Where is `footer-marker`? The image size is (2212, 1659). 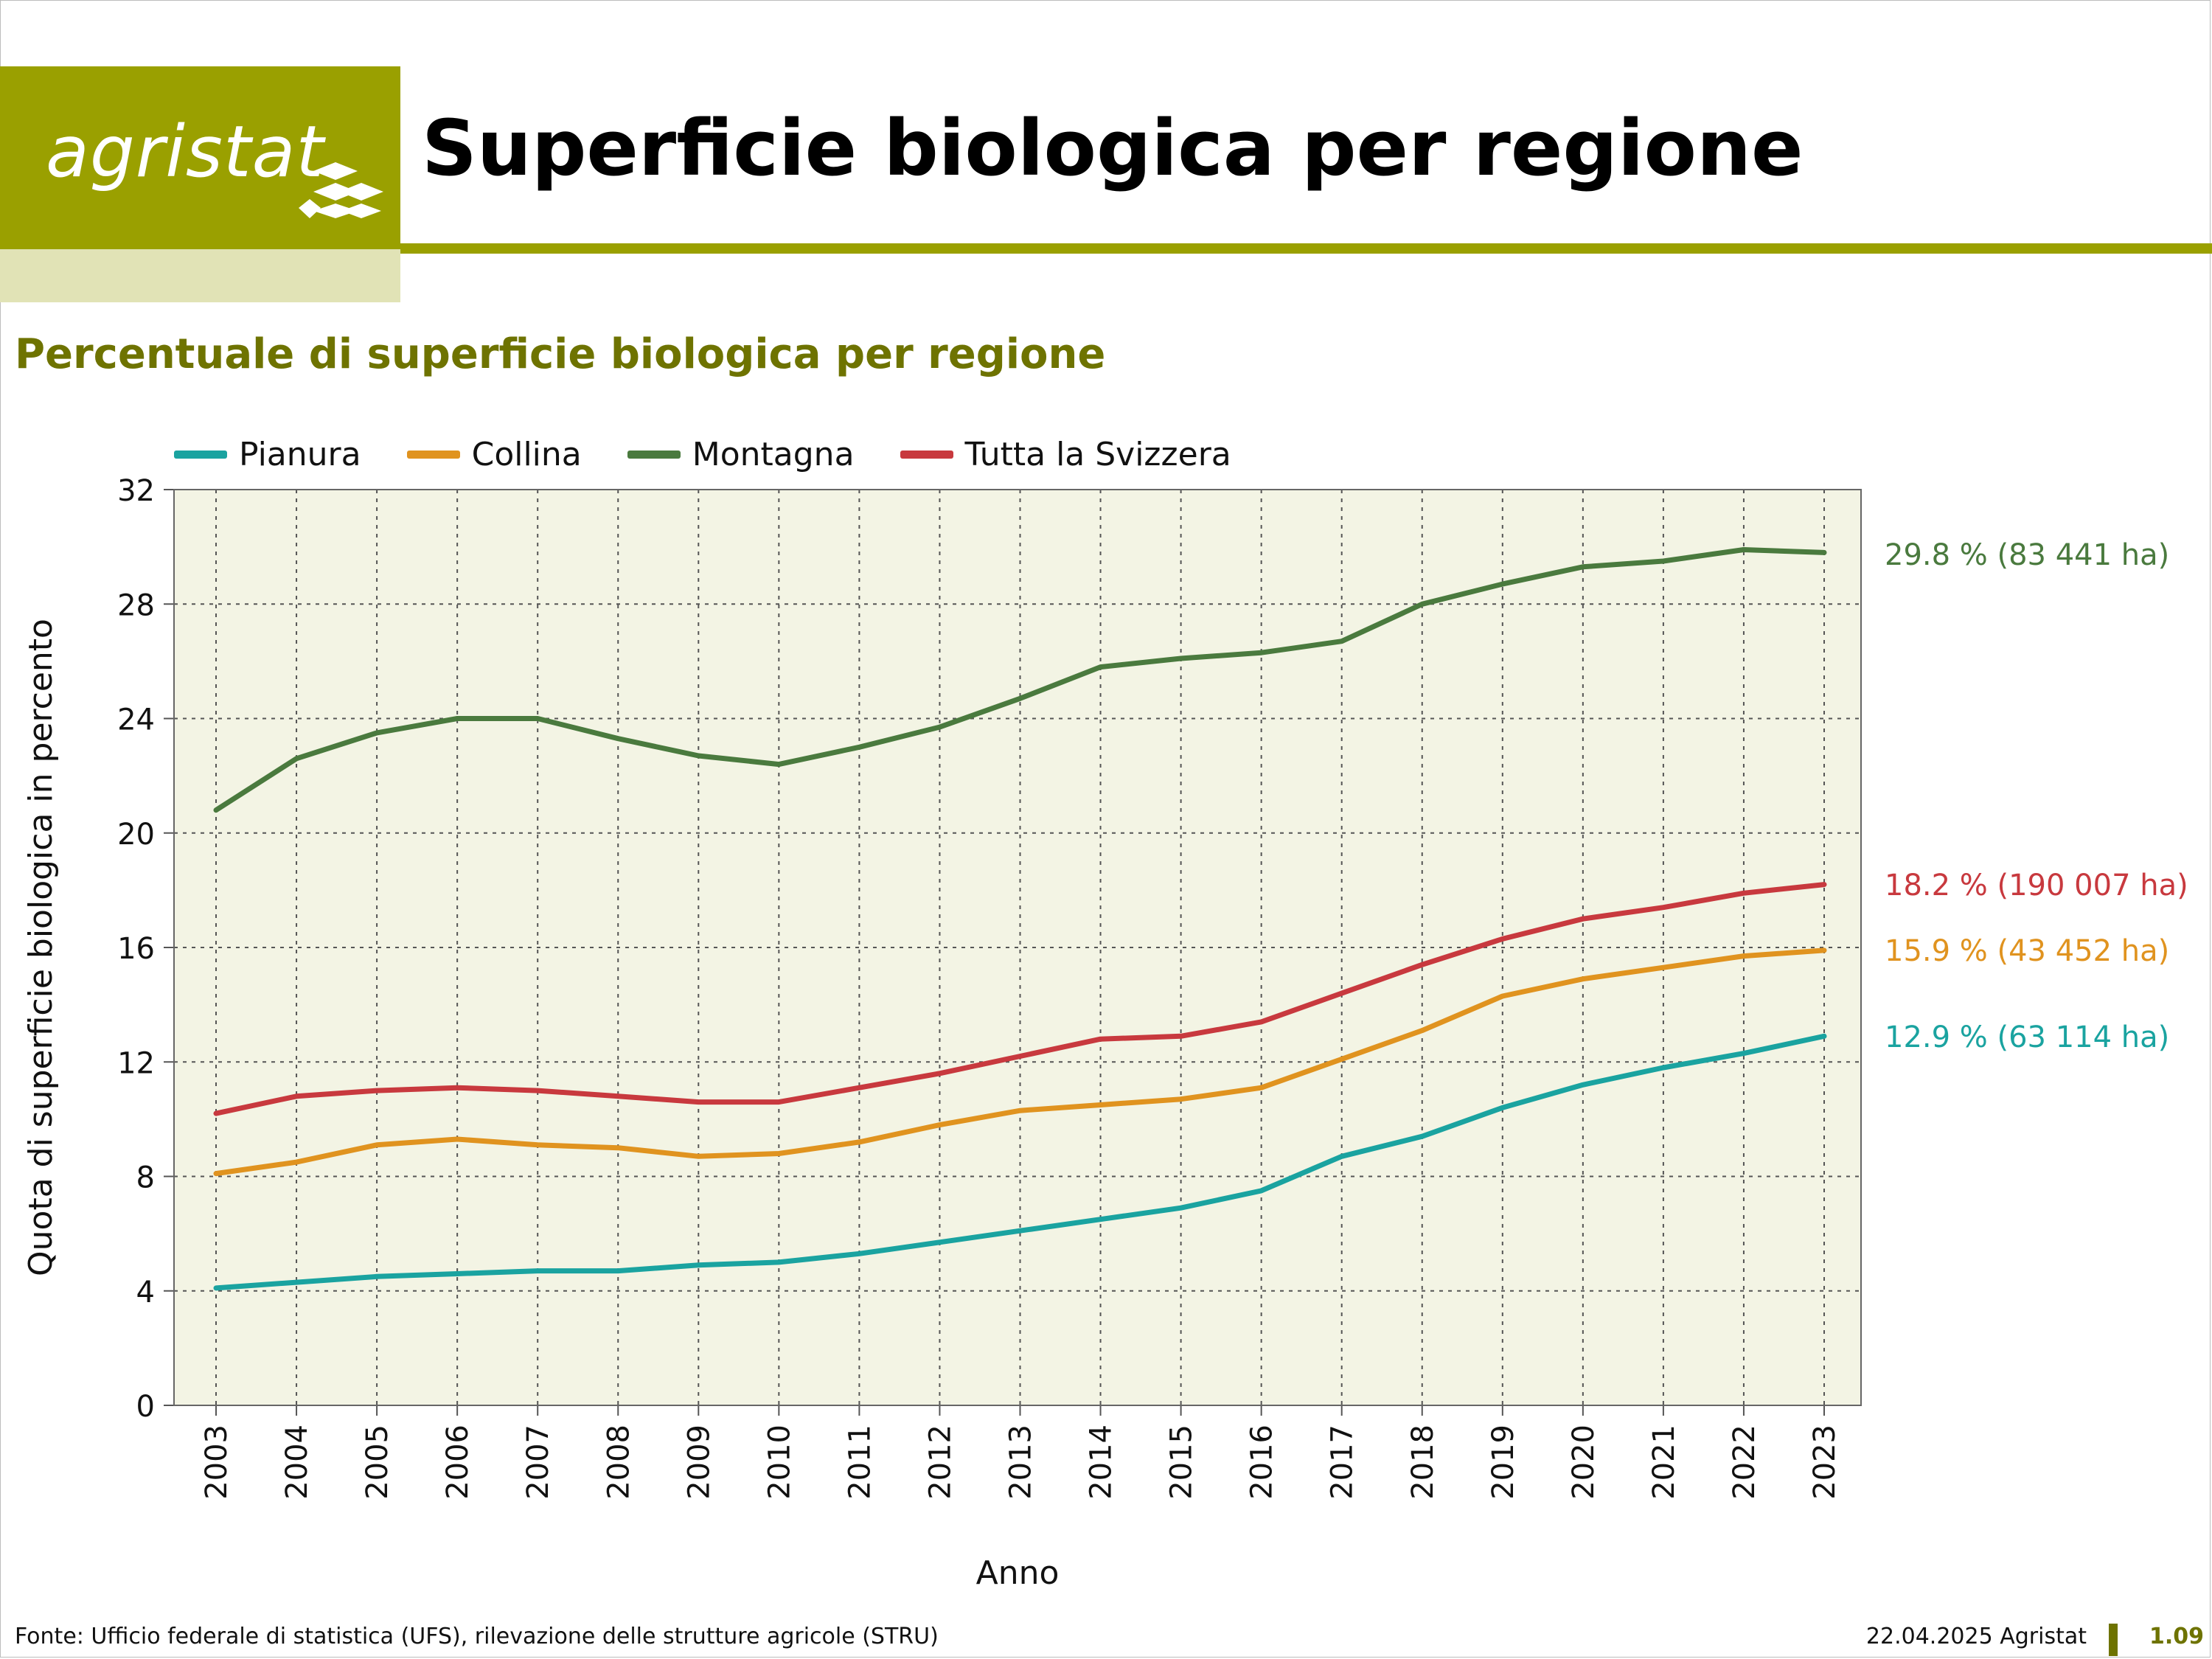
footer-marker is located at coordinates (2113, 1640).